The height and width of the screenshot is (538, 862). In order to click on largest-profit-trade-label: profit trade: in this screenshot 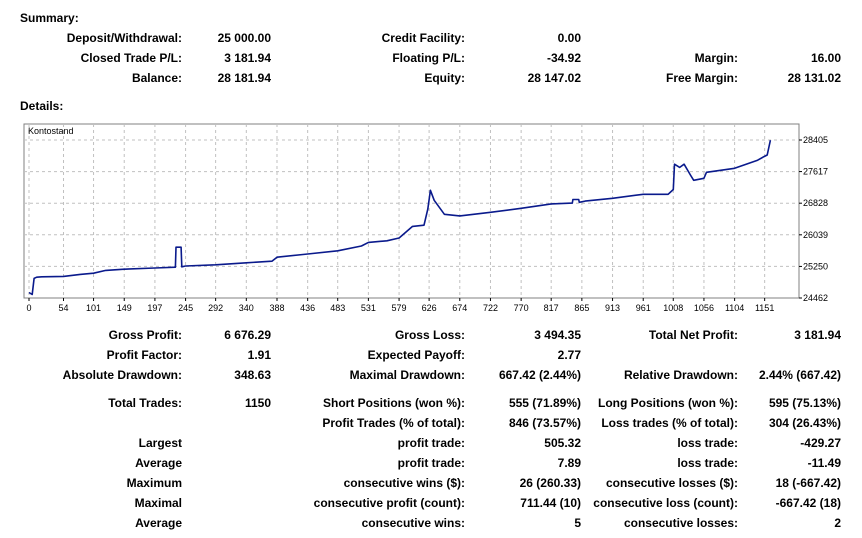, I will do `click(431, 443)`.